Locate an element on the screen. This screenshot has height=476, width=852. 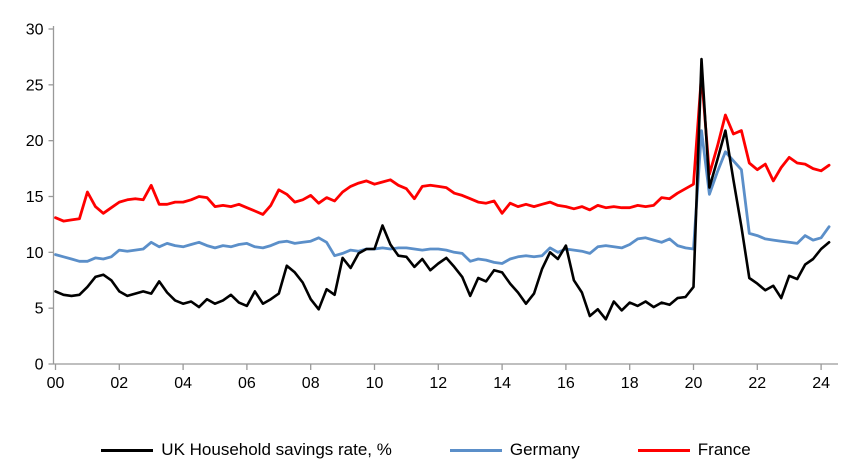
y-tick-label: 0 is located at coordinates (39, 365).